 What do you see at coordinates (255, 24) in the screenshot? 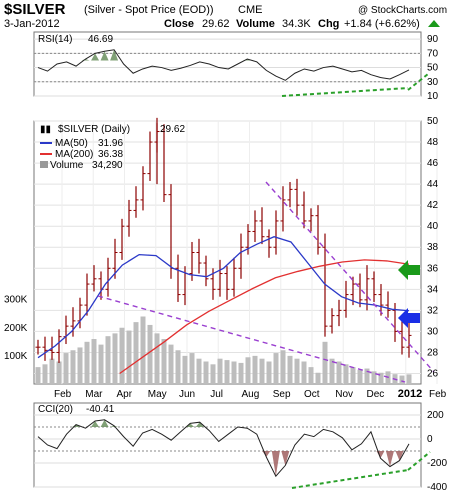
I see `volume-label: Volume` at bounding box center [255, 24].